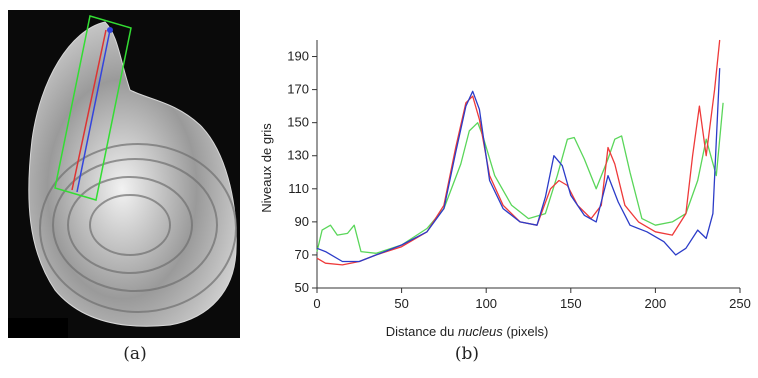 This screenshot has height=378, width=758. Describe the element at coordinates (110, 30) in the screenshot. I see `profile-start-marker` at that location.